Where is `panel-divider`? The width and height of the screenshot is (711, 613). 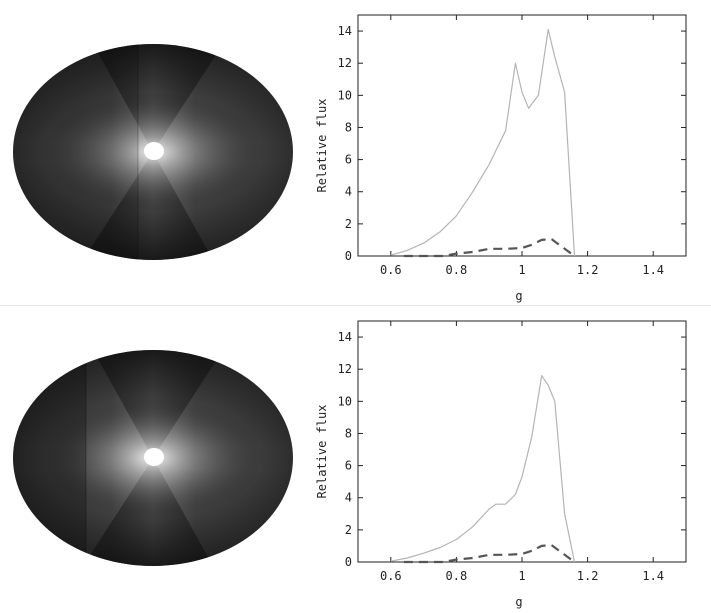
panel-divider is located at coordinates (355, 305).